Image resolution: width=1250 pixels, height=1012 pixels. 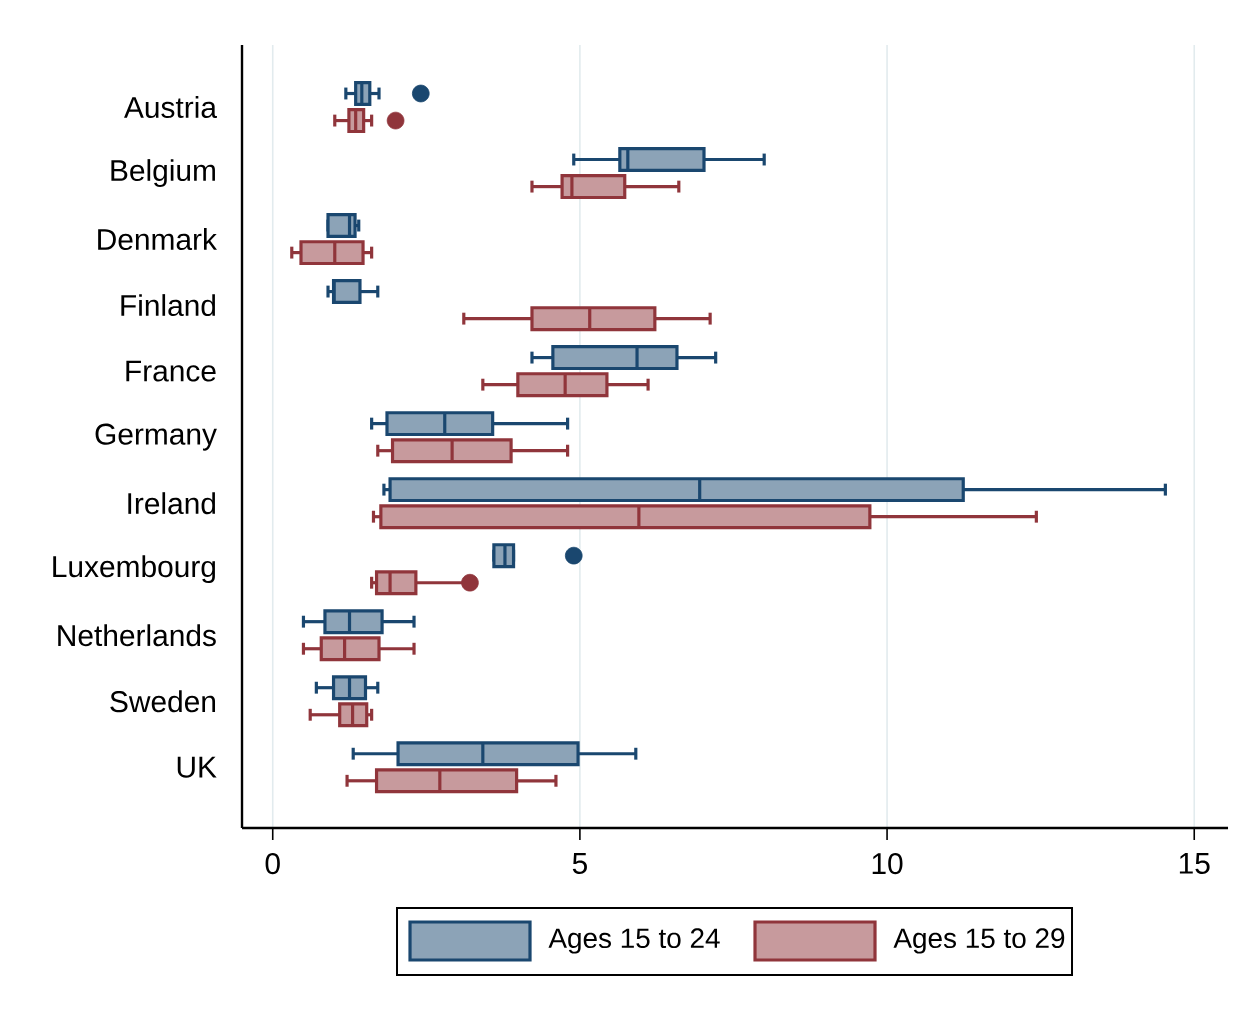 What do you see at coordinates (170, 107) in the screenshot?
I see `y-tick-label: Austria` at bounding box center [170, 107].